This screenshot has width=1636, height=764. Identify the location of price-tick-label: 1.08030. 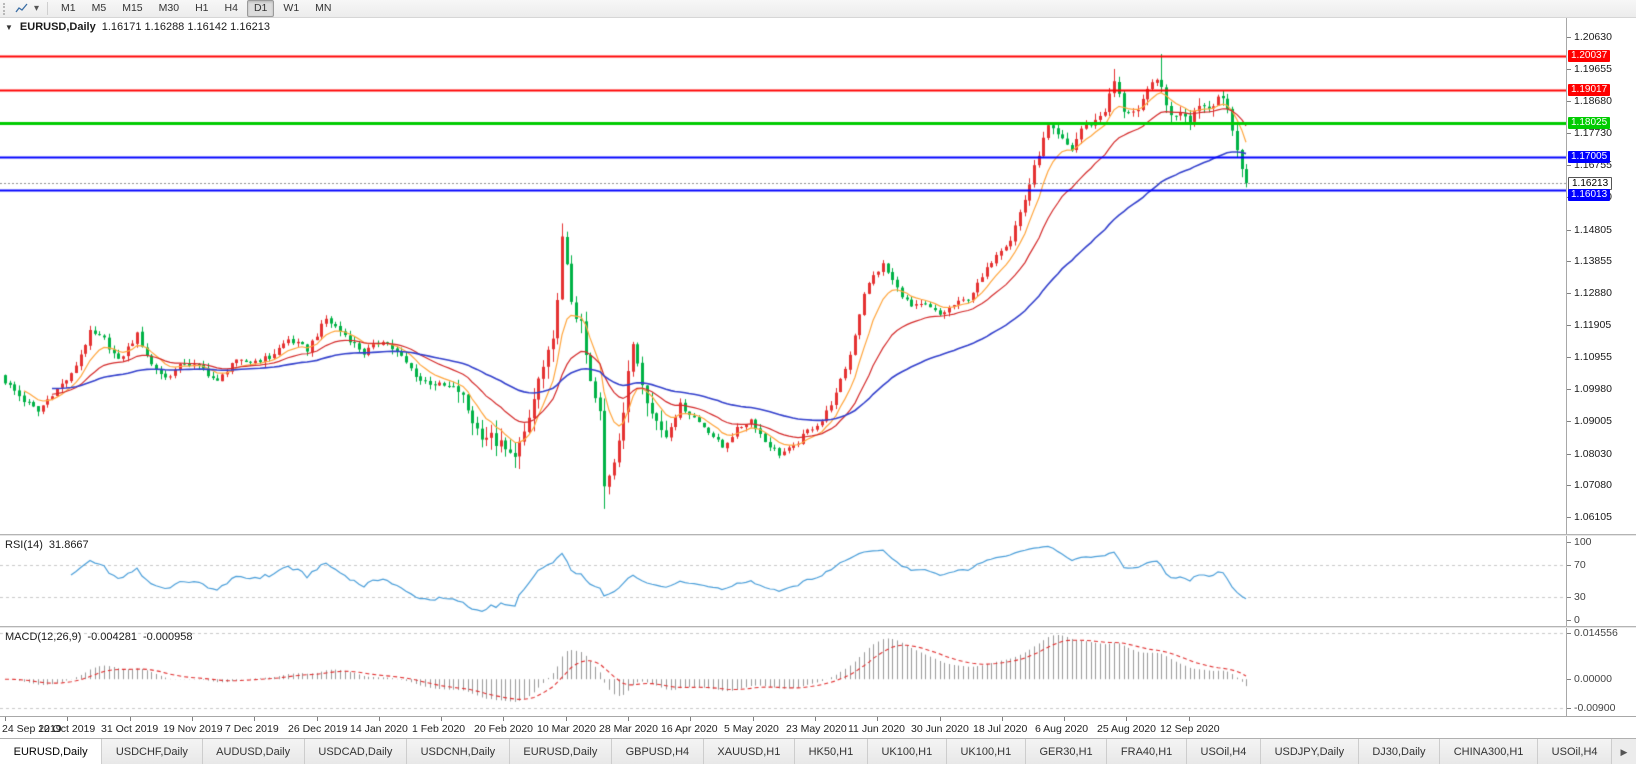
(1593, 454).